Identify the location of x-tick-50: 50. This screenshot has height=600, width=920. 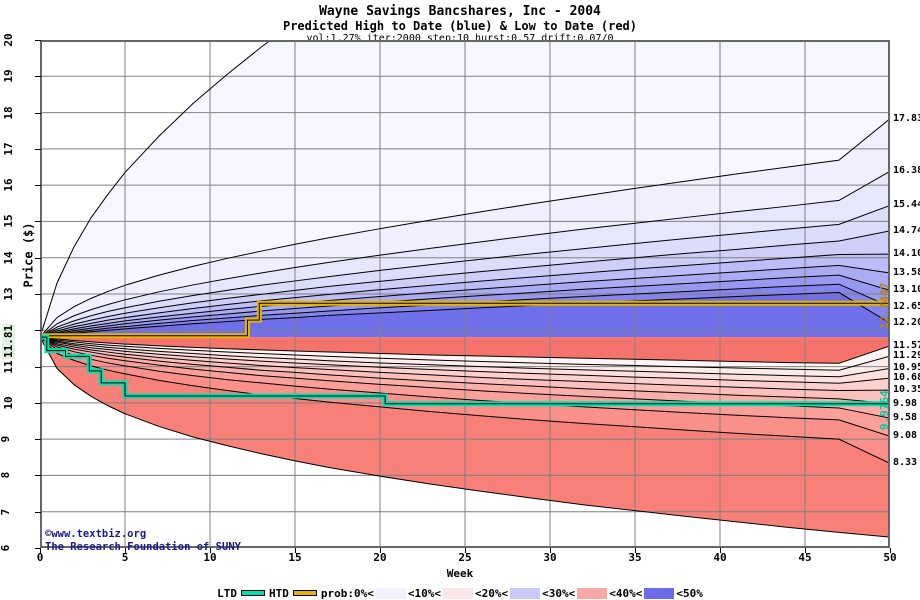
(890, 557).